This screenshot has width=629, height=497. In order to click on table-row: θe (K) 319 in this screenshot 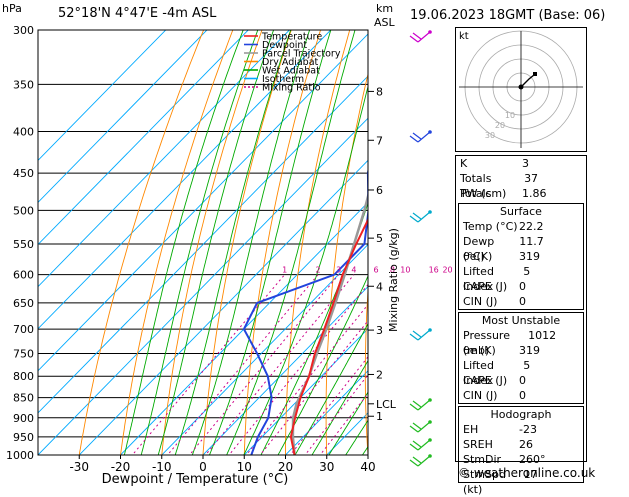, I will do `click(521, 350)`.